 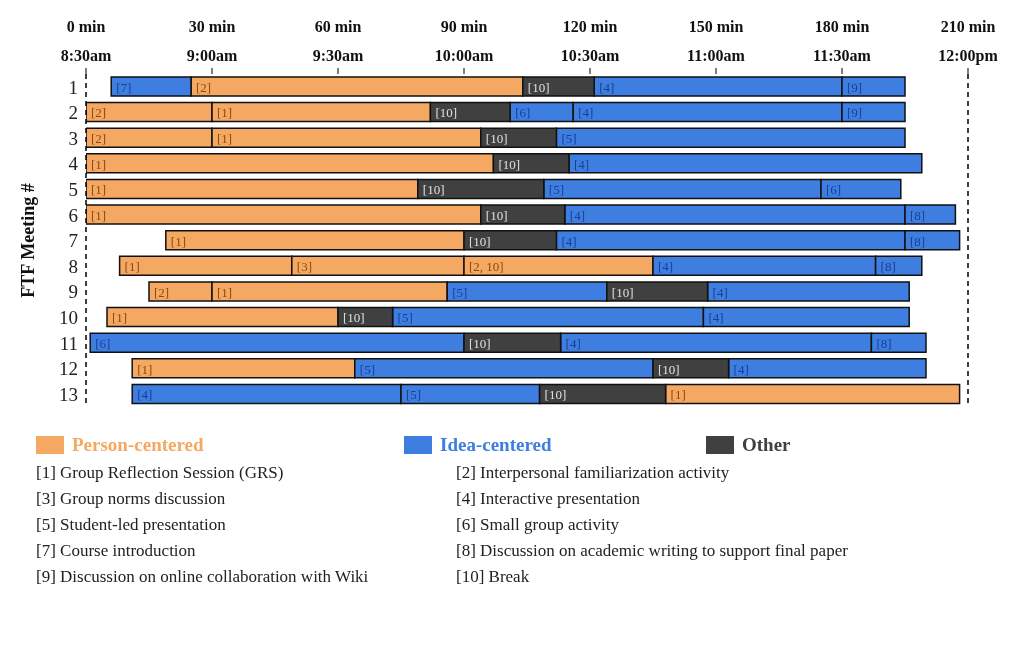 I want to click on text: [8] Discussion on academic writing to support final paper, so click(x=652, y=551).